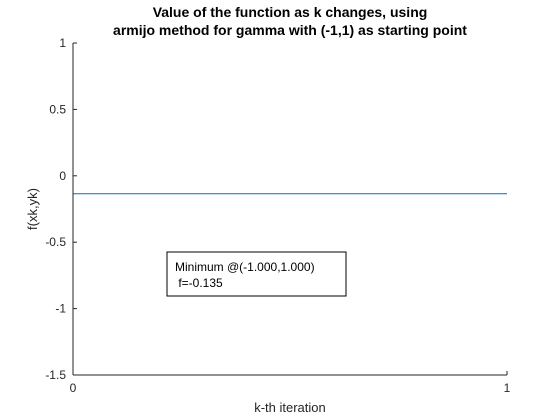  What do you see at coordinates (245, 267) in the screenshot?
I see `annotation-line-1: Minimum @(-1.000,1.000)` at bounding box center [245, 267].